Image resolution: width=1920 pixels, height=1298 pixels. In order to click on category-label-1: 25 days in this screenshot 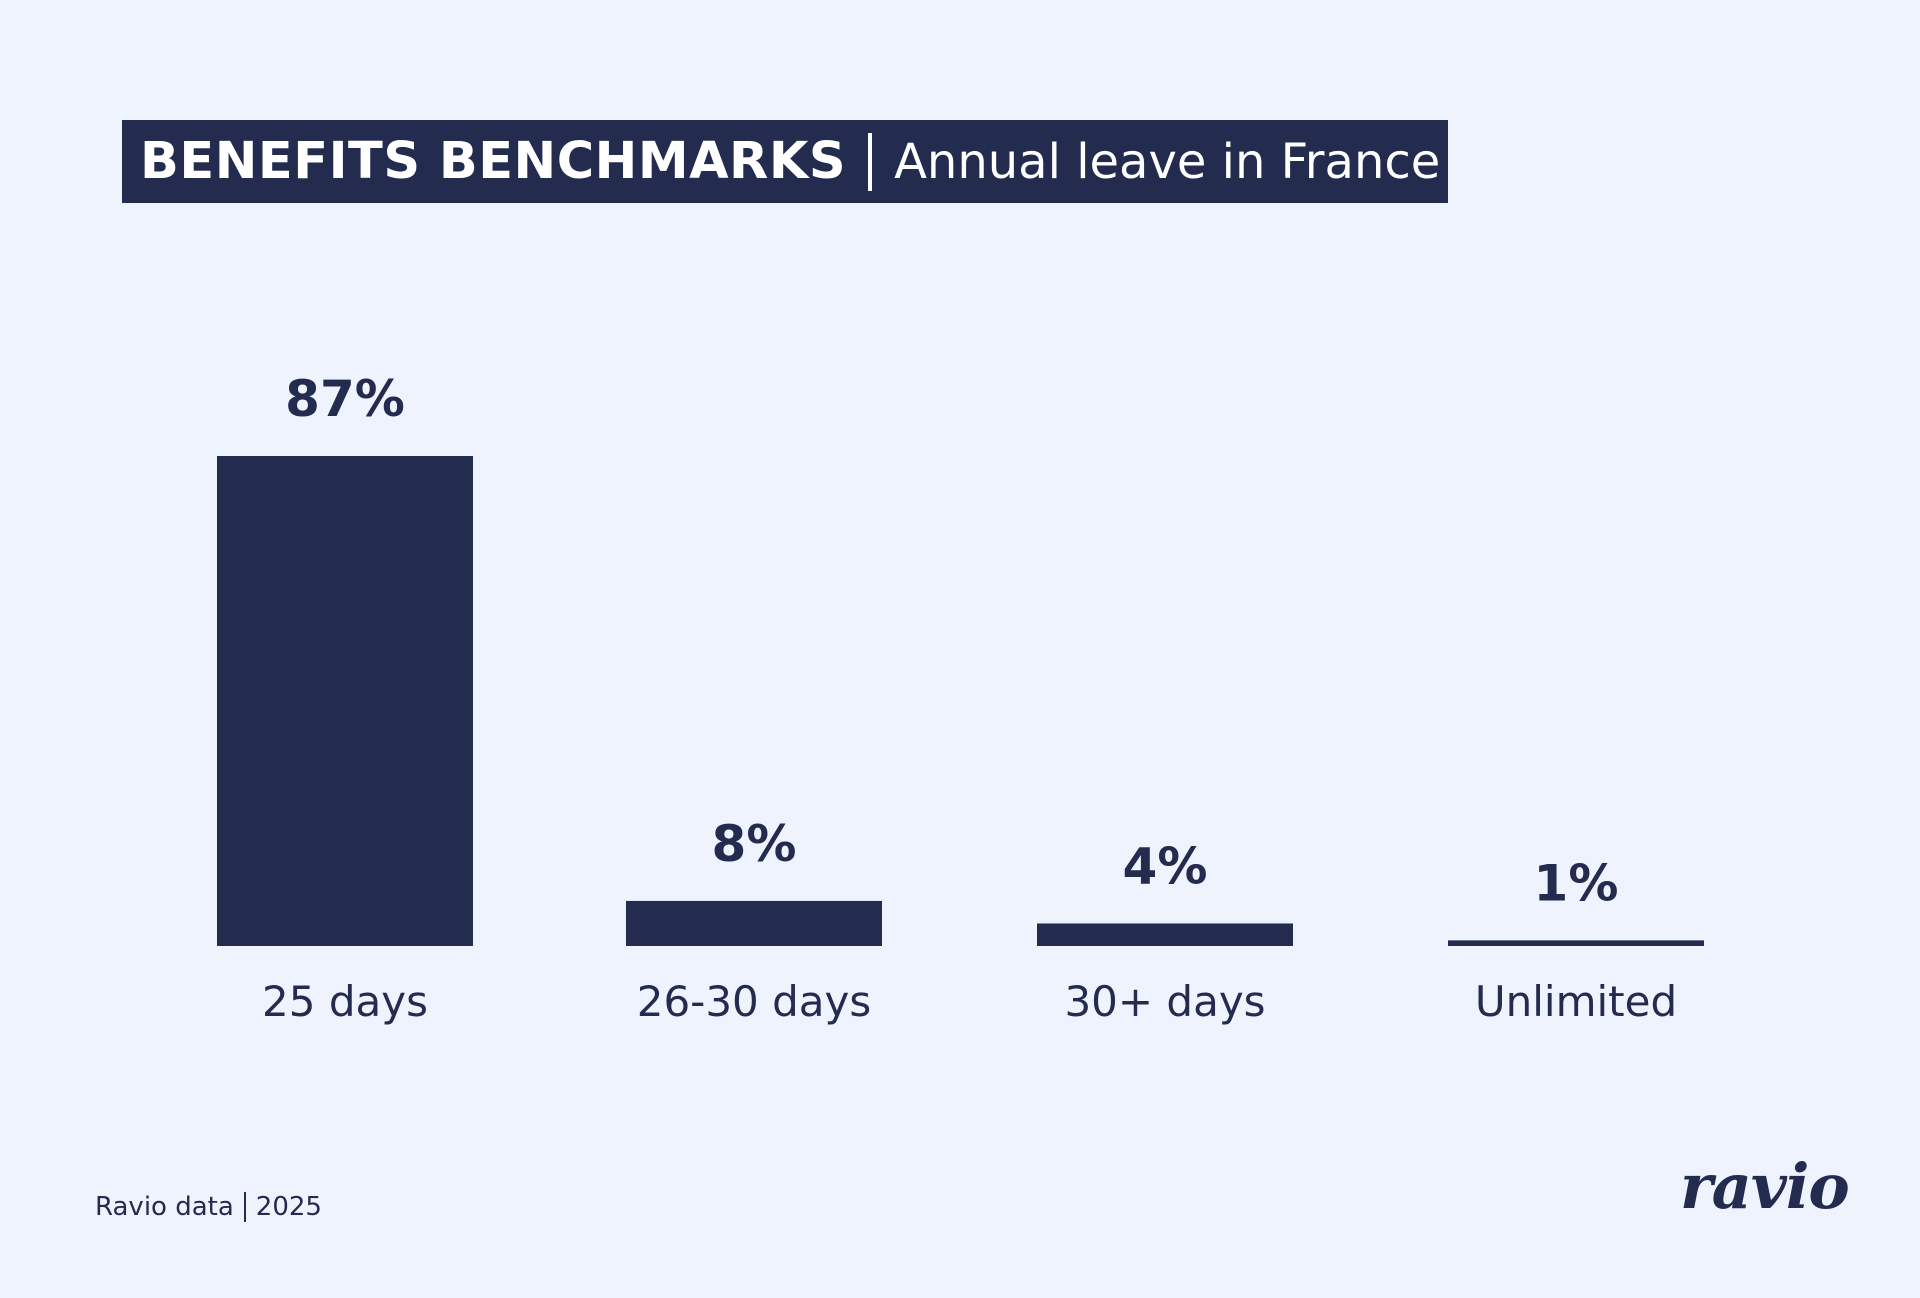, I will do `click(345, 1001)`.